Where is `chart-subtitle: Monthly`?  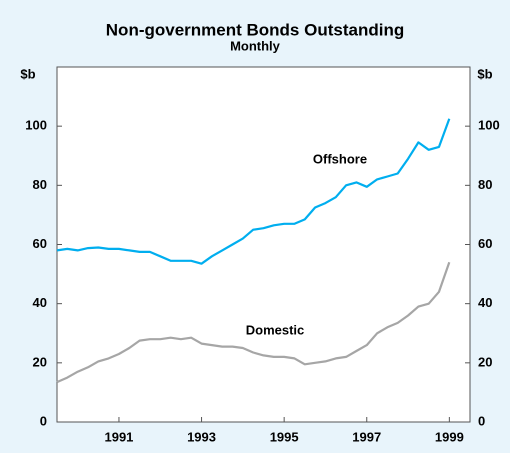 chart-subtitle: Monthly is located at coordinates (255, 45).